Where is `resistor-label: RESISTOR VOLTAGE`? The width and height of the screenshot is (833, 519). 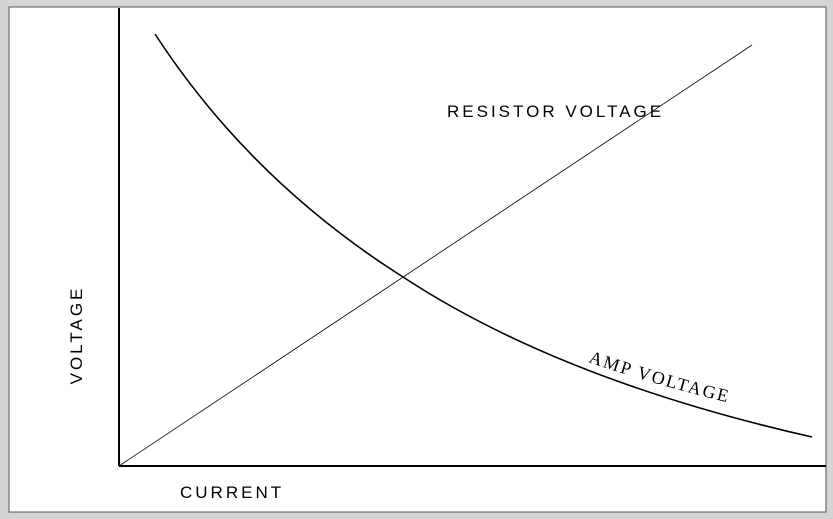 resistor-label: RESISTOR VOLTAGE is located at coordinates (555, 111).